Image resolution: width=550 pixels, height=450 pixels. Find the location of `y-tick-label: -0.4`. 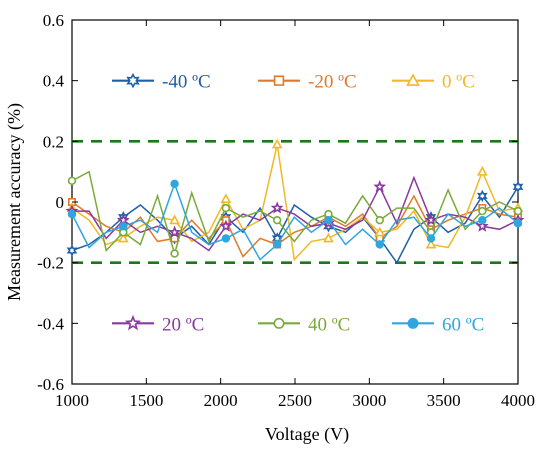

y-tick-label: -0.4 is located at coordinates (50, 323).